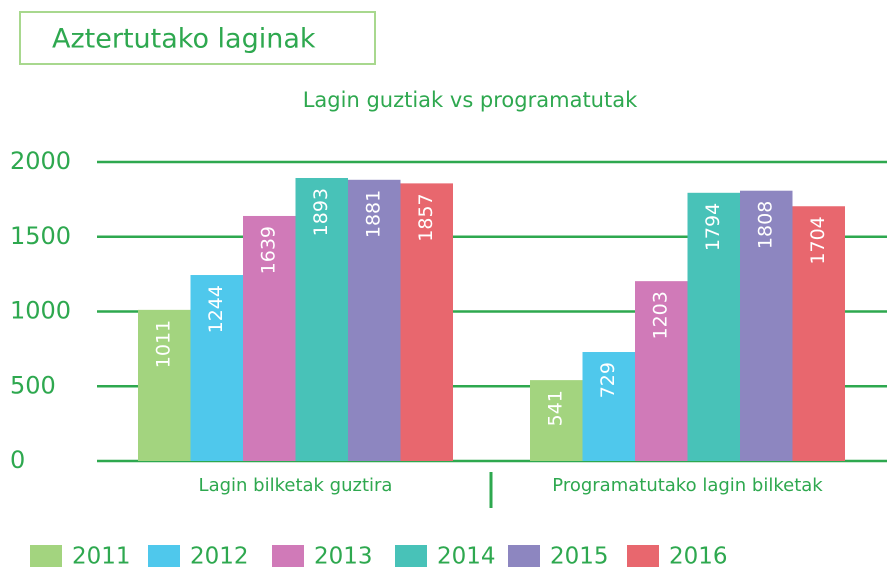 The width and height of the screenshot is (887, 570). Describe the element at coordinates (687, 485) in the screenshot. I see `x-tick-label: Programatutako lagin bilketak` at that location.